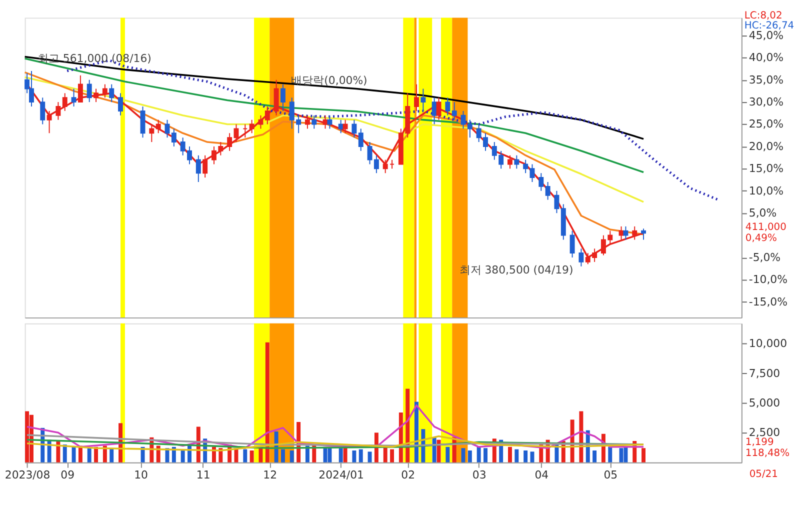  What do you see at coordinates (766, 102) in the screenshot?
I see `y-tick-label: 30,0%` at bounding box center [766, 102].